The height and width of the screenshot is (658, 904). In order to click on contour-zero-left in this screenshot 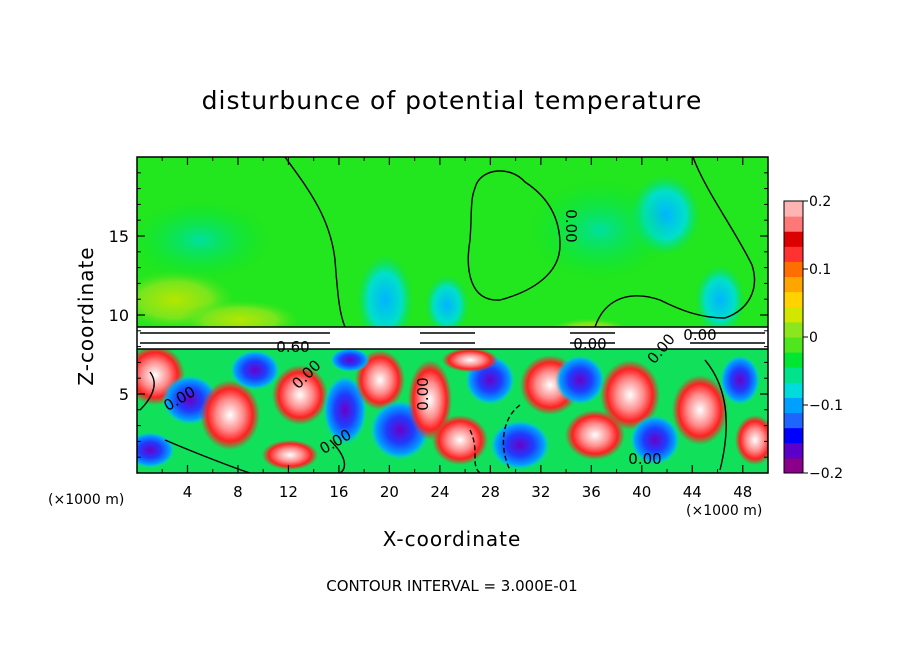, I will do `click(315, 242)`.